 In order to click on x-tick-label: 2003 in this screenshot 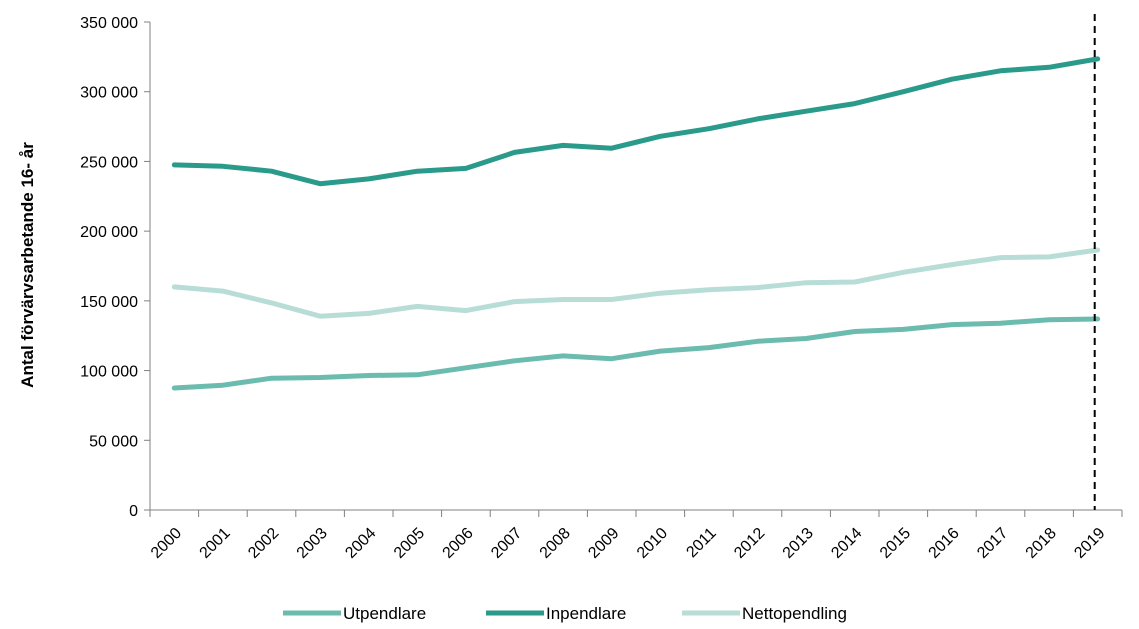, I will do `click(312, 543)`.